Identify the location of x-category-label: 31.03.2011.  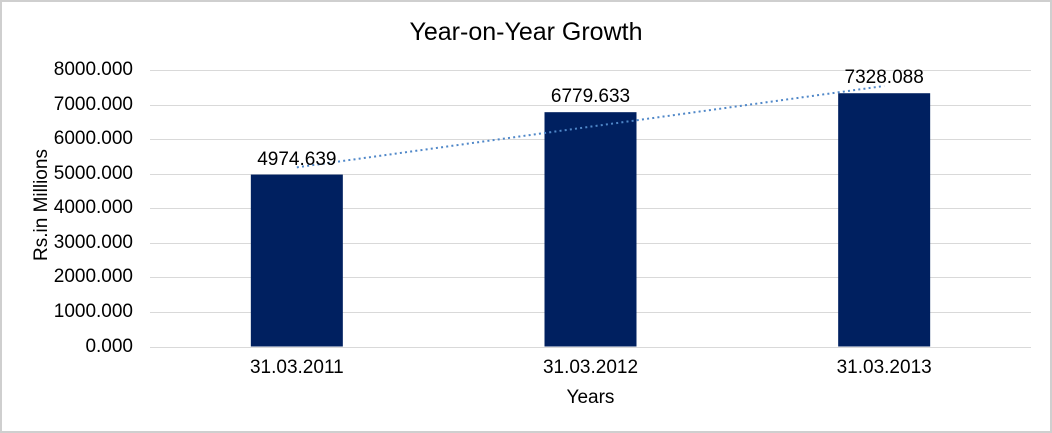
(296, 367).